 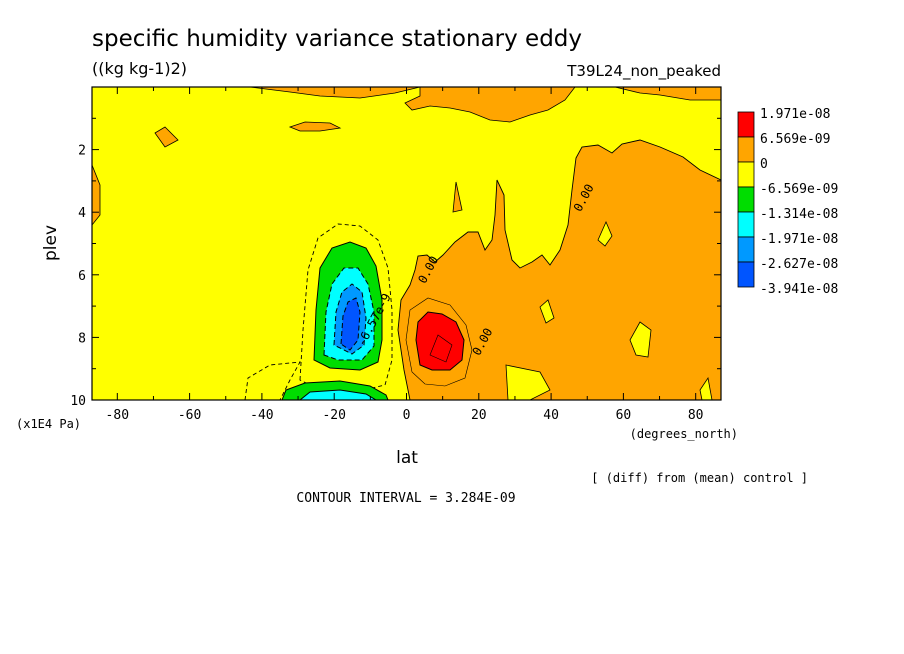 What do you see at coordinates (82, 213) in the screenshot?
I see `y-tick-label: 4` at bounding box center [82, 213].